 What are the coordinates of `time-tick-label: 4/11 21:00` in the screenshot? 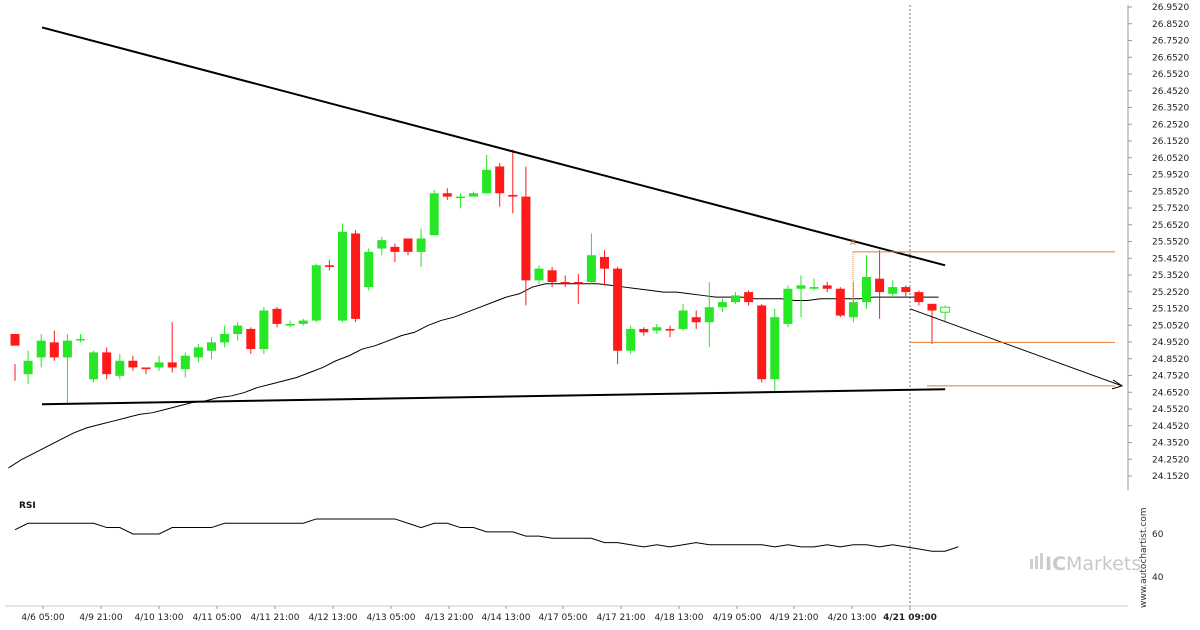 It's located at (274, 618).